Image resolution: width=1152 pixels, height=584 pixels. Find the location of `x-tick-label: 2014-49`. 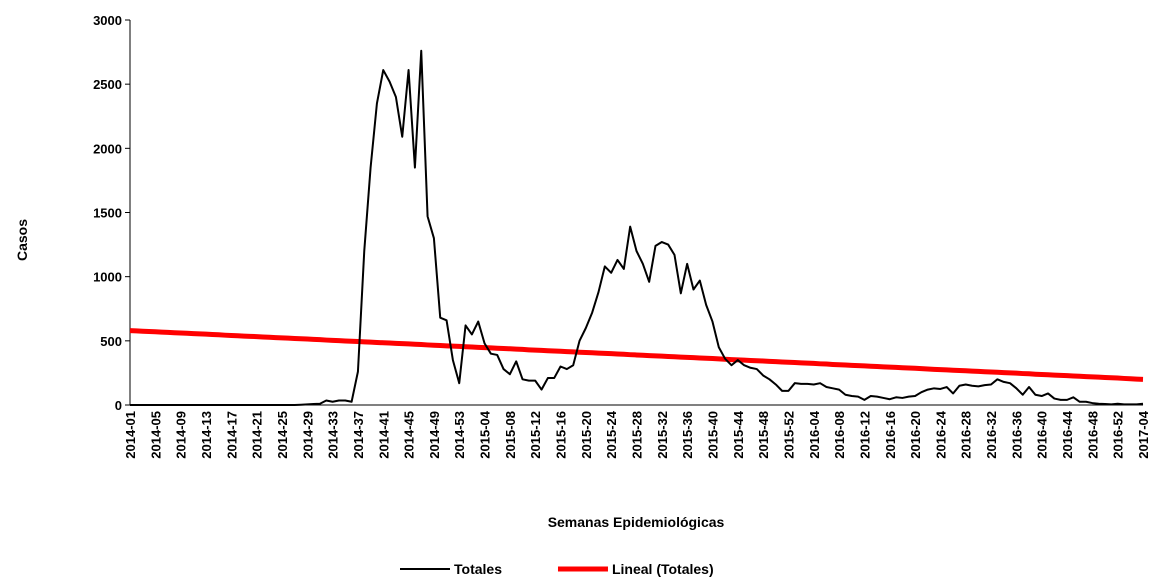

x-tick-label: 2014-49 is located at coordinates (434, 435).